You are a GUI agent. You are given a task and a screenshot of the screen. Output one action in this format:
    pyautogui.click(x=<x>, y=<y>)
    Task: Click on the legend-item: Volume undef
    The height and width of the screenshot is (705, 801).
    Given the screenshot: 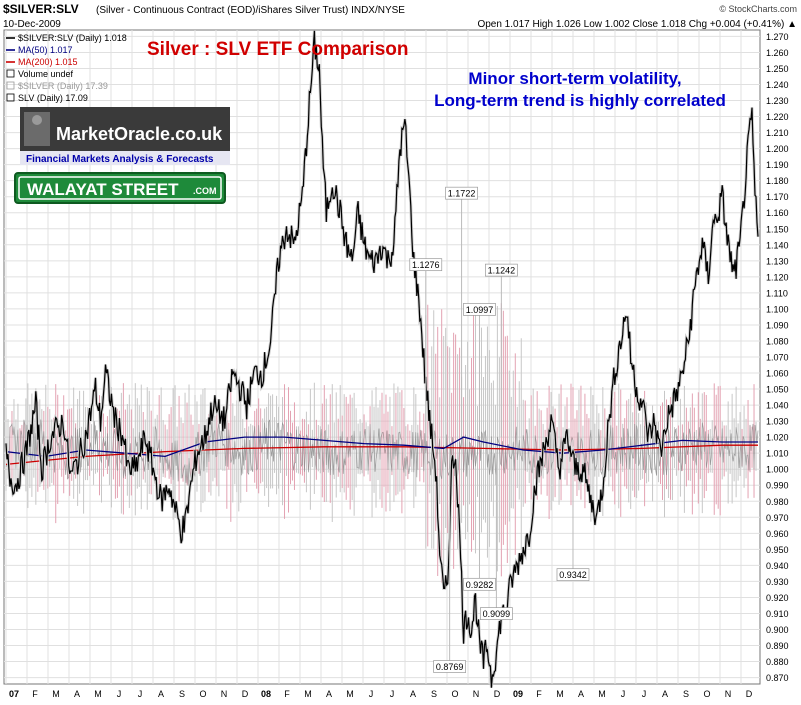 What is the action you would take?
    pyautogui.click(x=46, y=74)
    